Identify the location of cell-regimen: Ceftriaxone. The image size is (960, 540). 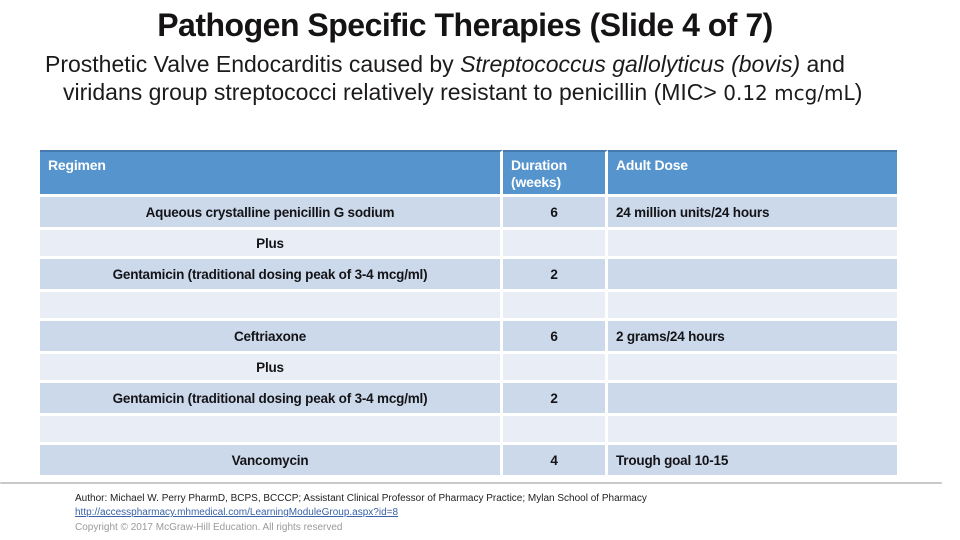
(271, 337).